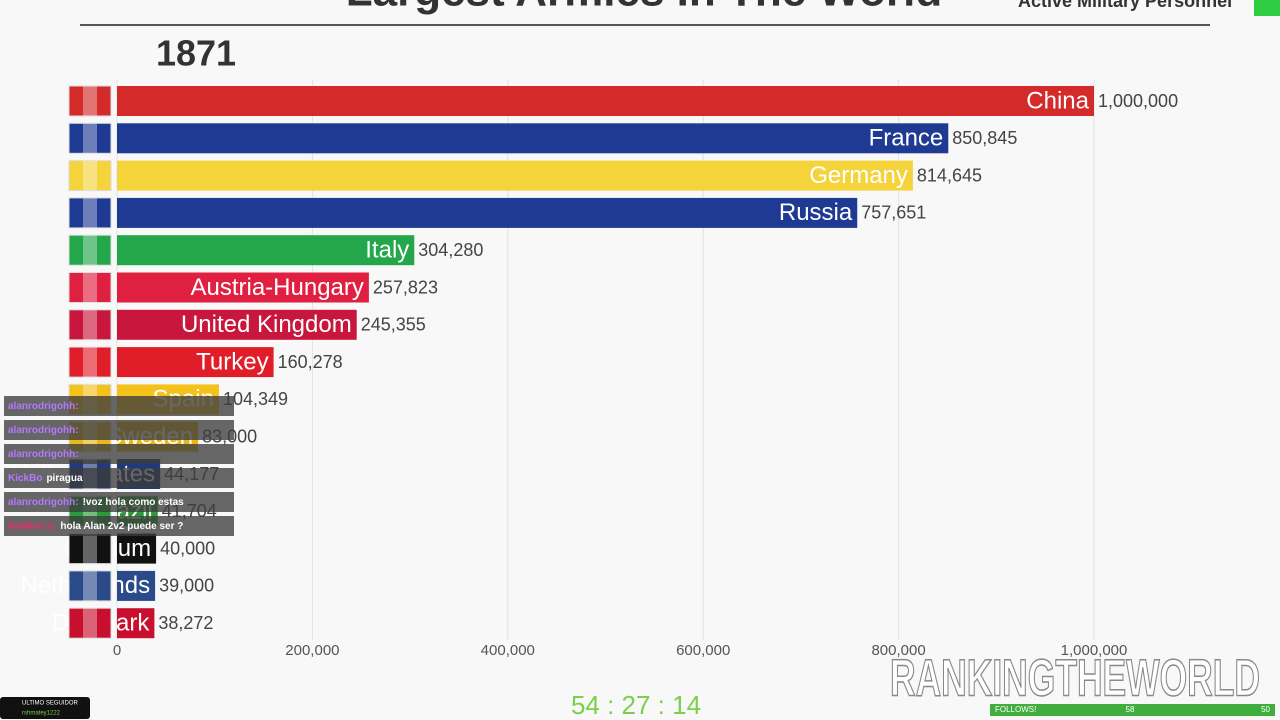 This screenshot has width=1280, height=720. What do you see at coordinates (312, 650) in the screenshot?
I see `x-tick-label: 200,000` at bounding box center [312, 650].